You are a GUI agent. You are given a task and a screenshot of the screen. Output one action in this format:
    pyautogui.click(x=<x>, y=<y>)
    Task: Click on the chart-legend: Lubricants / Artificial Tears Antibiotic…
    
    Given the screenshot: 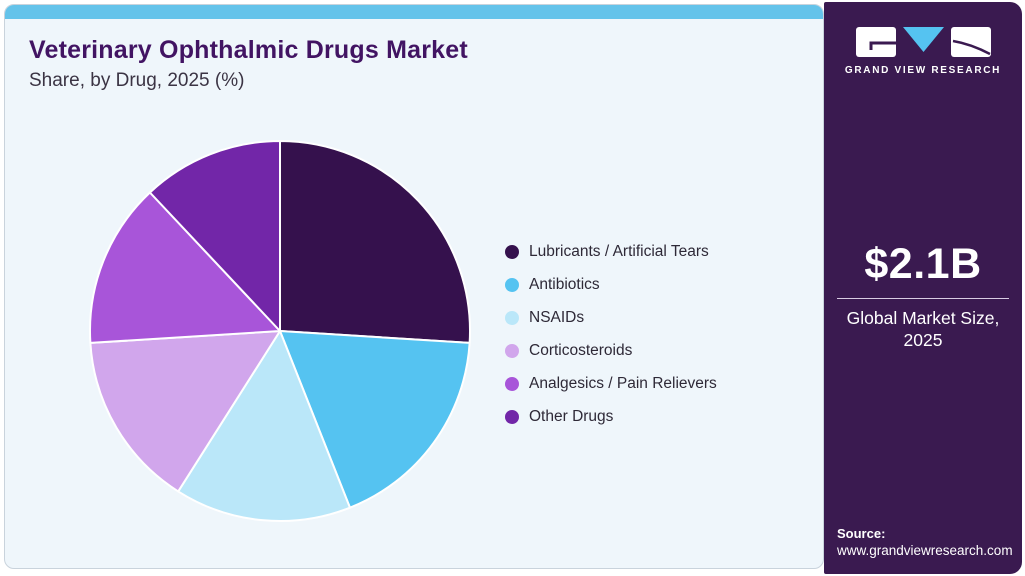 What is the action you would take?
    pyautogui.click(x=611, y=334)
    